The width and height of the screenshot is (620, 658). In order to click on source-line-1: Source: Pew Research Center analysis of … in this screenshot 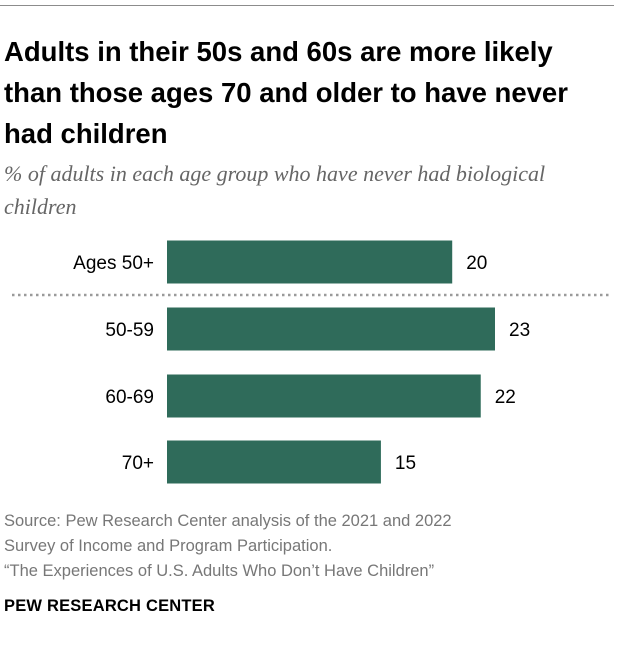, I will do `click(228, 521)`.